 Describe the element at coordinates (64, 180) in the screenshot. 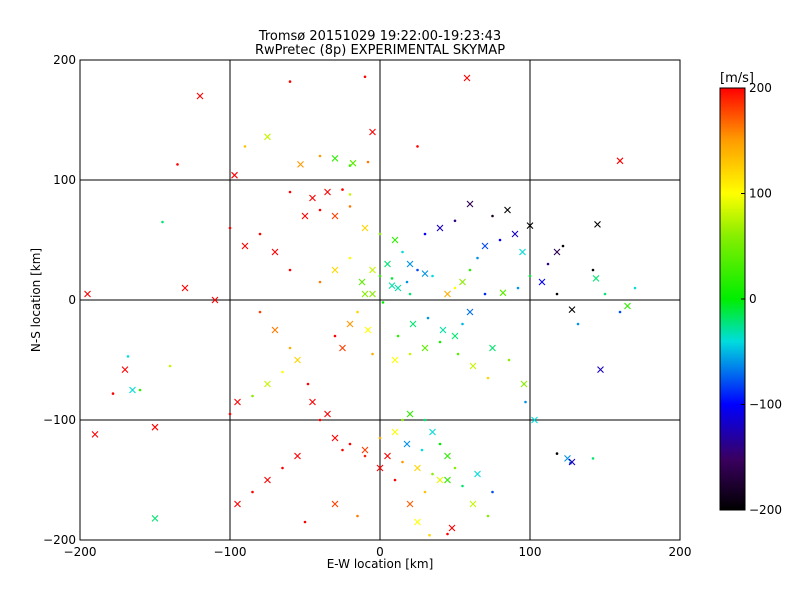

I see `y-tick-label: 100` at that location.